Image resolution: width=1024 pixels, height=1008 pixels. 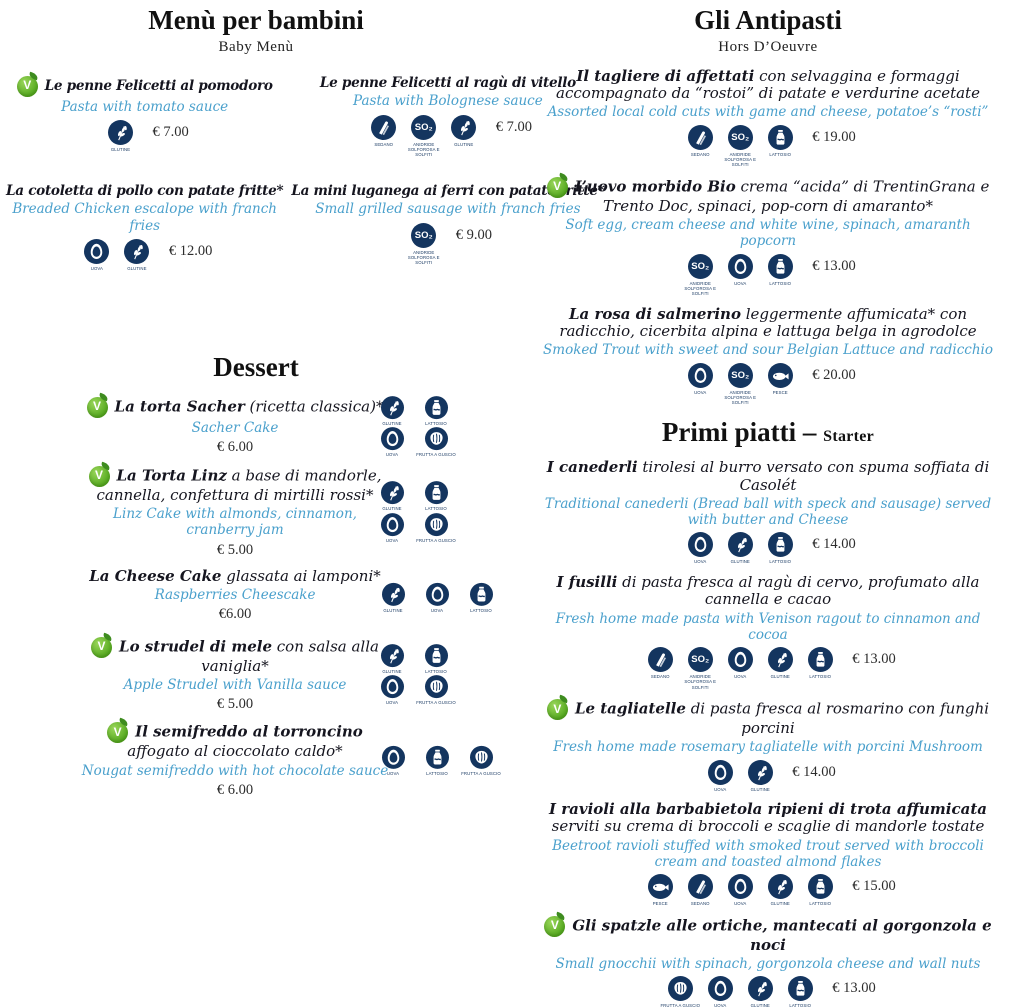 What do you see at coordinates (768, 20) in the screenshot?
I see `section-title: Gli Antipasti` at bounding box center [768, 20].